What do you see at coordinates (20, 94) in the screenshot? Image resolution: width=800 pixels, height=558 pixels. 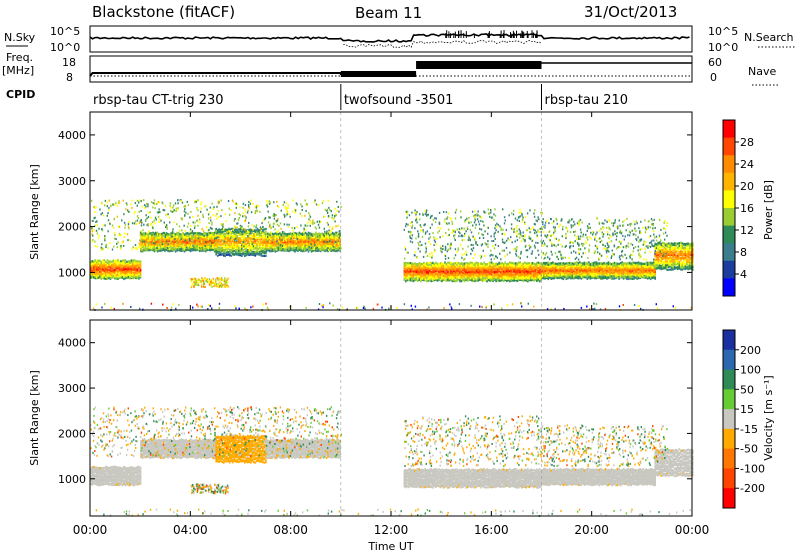 I see `cpid-label: CPID` at bounding box center [20, 94].